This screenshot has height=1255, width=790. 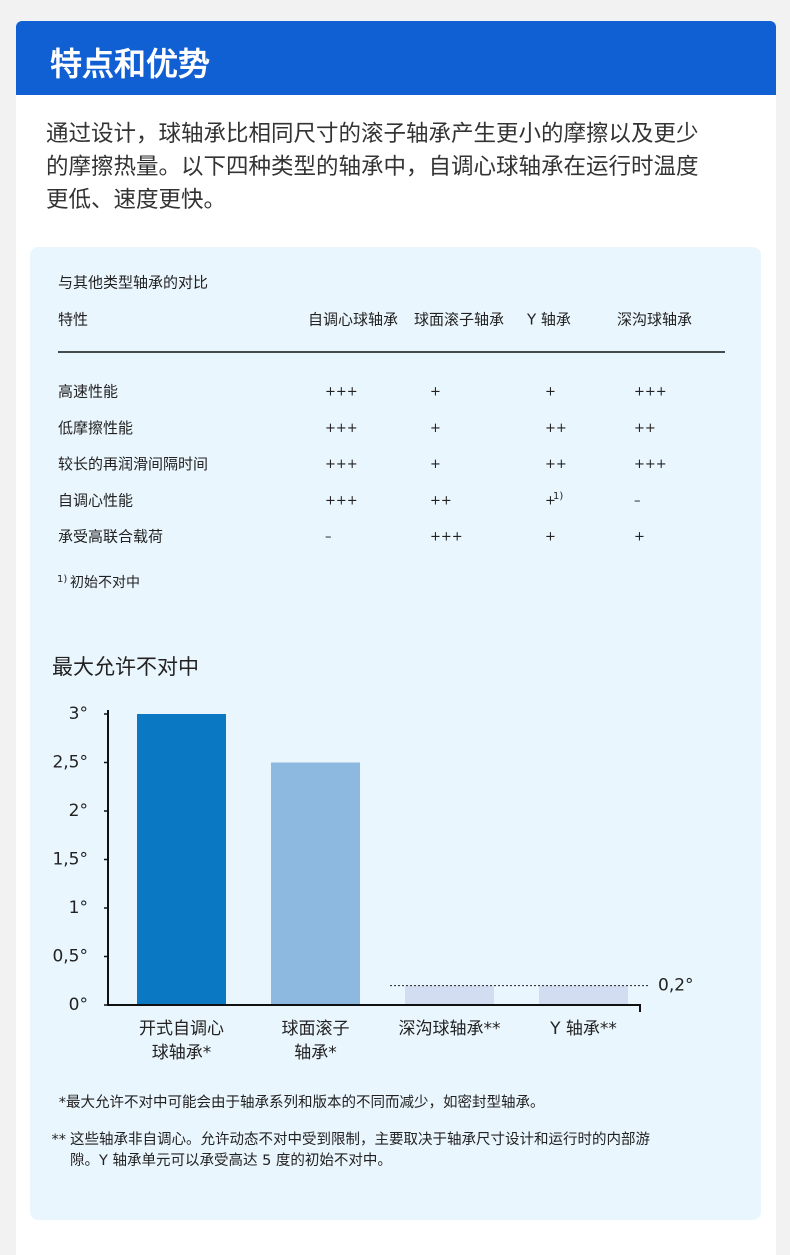 What do you see at coordinates (654, 320) in the screenshot?
I see `column-header: 深沟球轴承` at bounding box center [654, 320].